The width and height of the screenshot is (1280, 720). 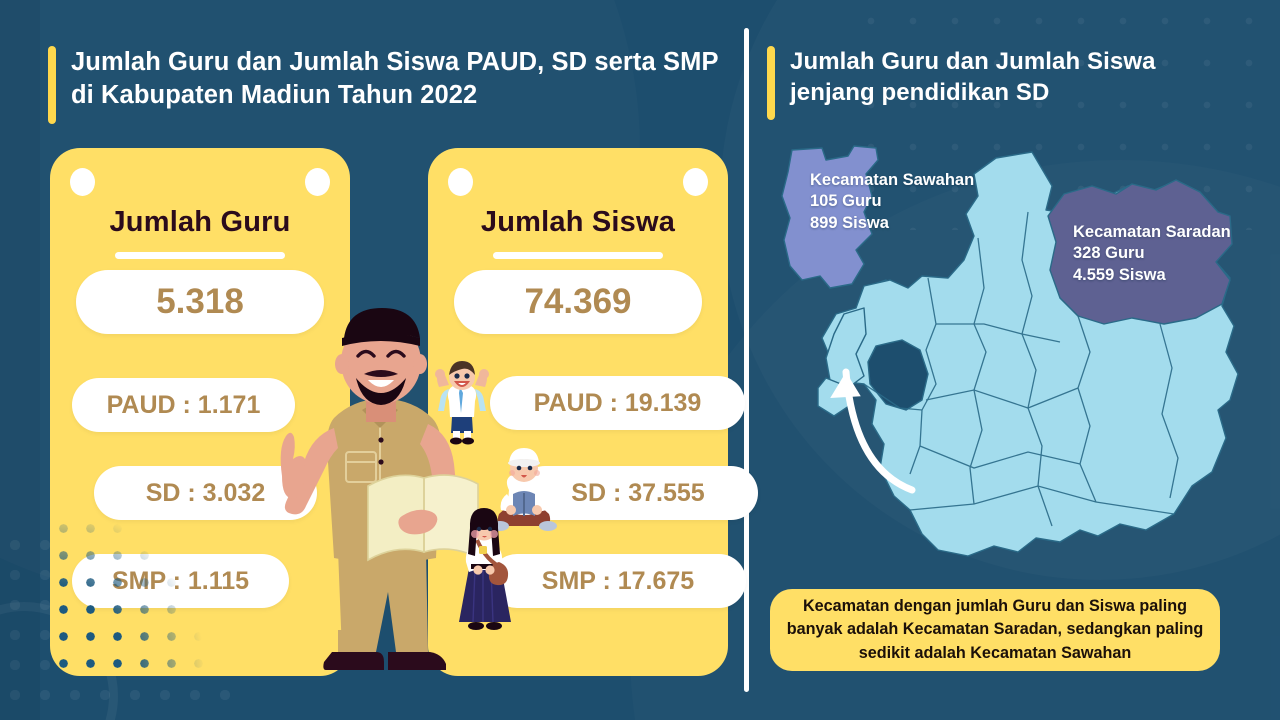 What do you see at coordinates (617, 403) in the screenshot?
I see `siswa-paud-pill: PAUD : 19.139` at bounding box center [617, 403].